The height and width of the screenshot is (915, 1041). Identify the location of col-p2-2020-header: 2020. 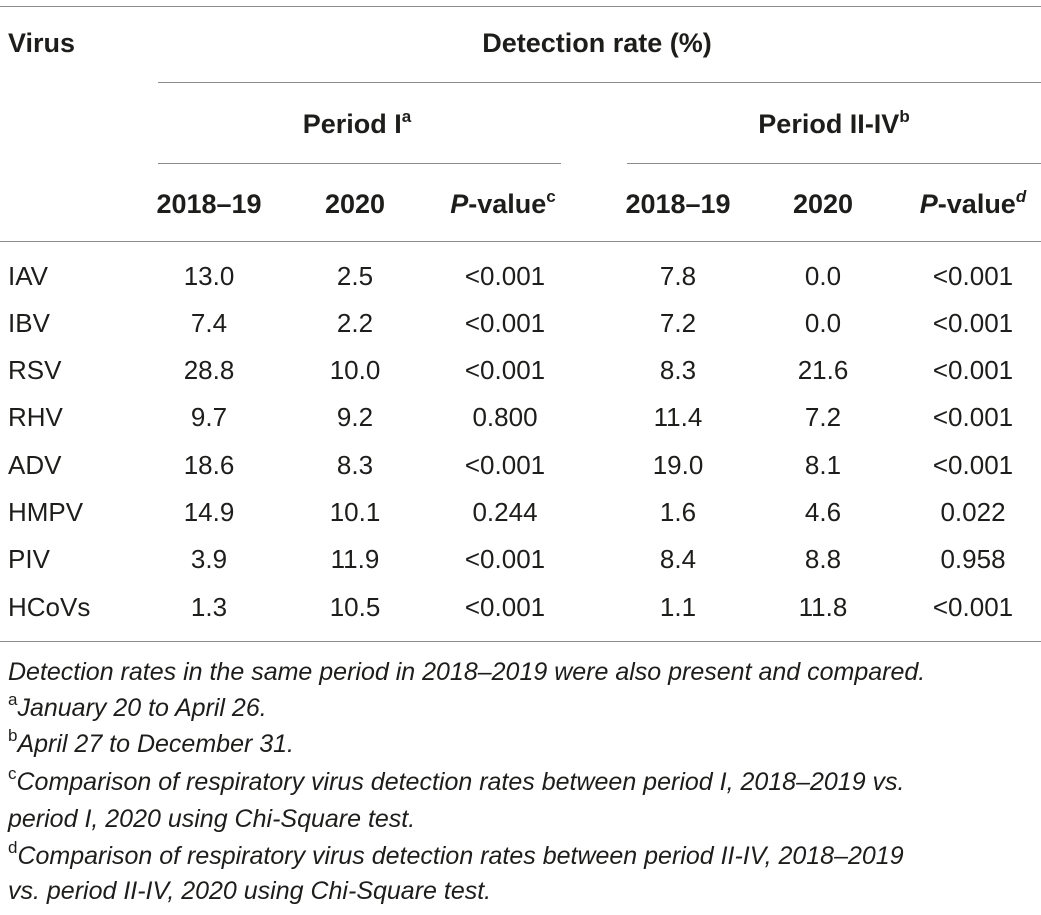
(823, 204).